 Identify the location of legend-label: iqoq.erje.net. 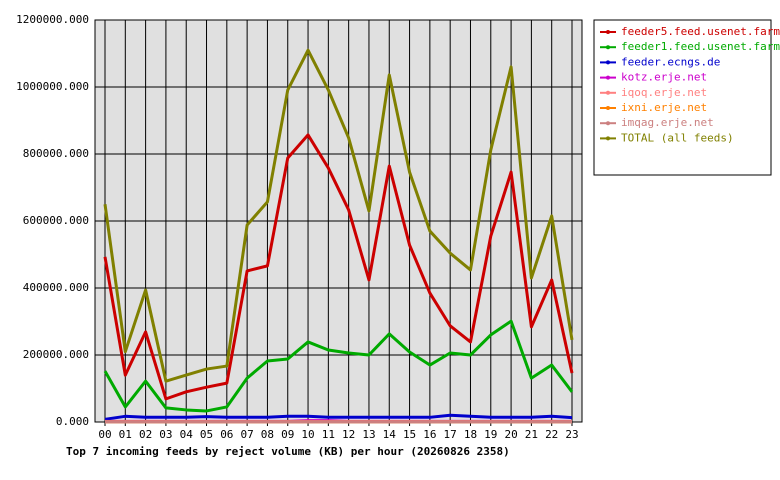
(664, 92).